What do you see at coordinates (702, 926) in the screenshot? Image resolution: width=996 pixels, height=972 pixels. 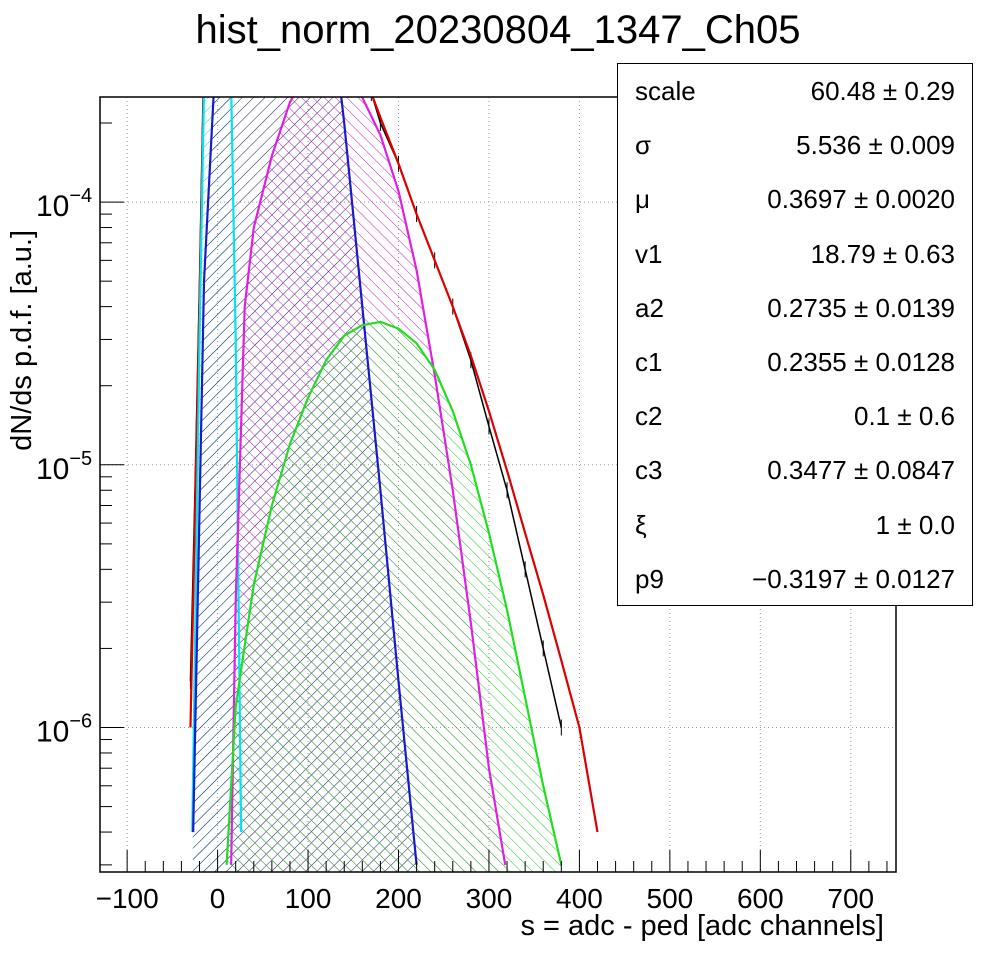 I see `x-axis-label: s = adc - ped [adc channels]` at bounding box center [702, 926].